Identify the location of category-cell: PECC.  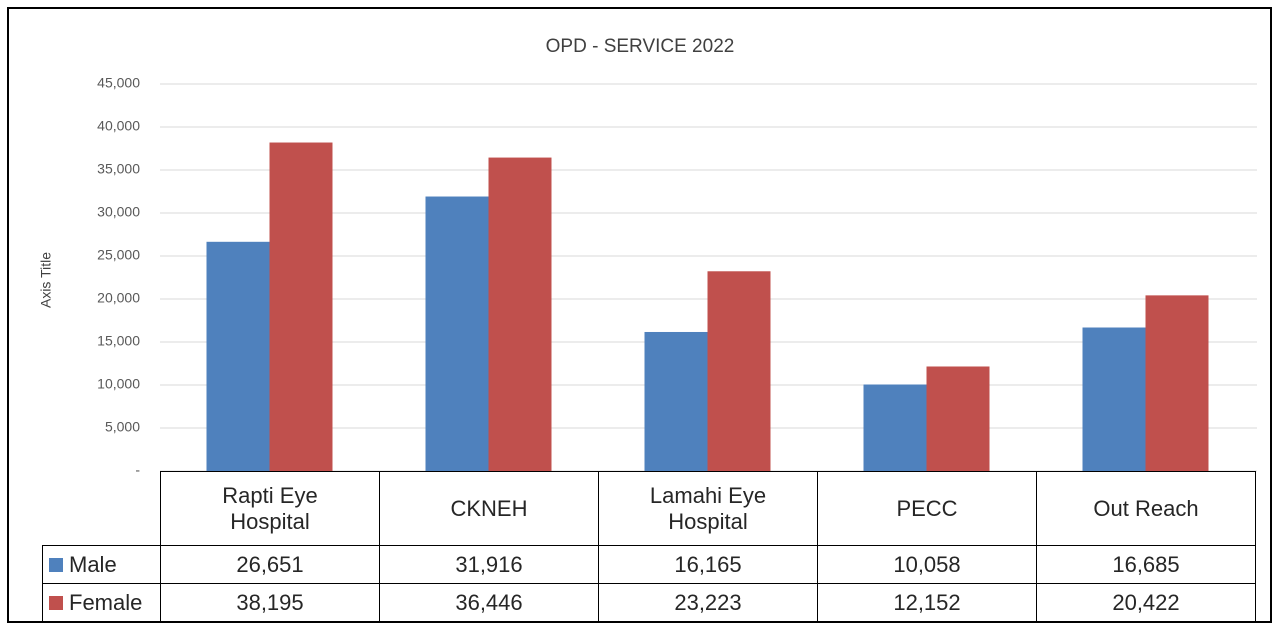
(927, 508).